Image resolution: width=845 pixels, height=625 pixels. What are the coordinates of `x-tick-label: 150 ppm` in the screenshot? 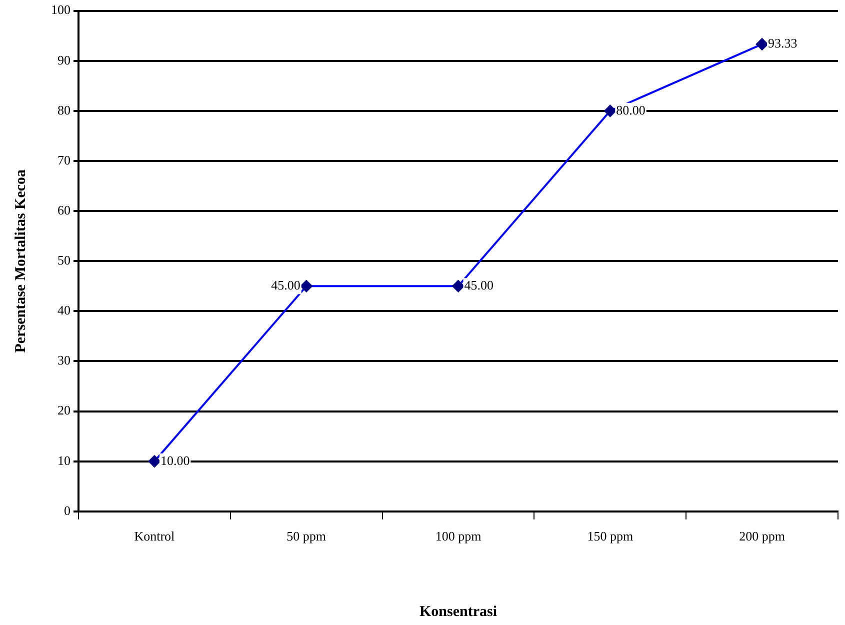 It's located at (610, 536).